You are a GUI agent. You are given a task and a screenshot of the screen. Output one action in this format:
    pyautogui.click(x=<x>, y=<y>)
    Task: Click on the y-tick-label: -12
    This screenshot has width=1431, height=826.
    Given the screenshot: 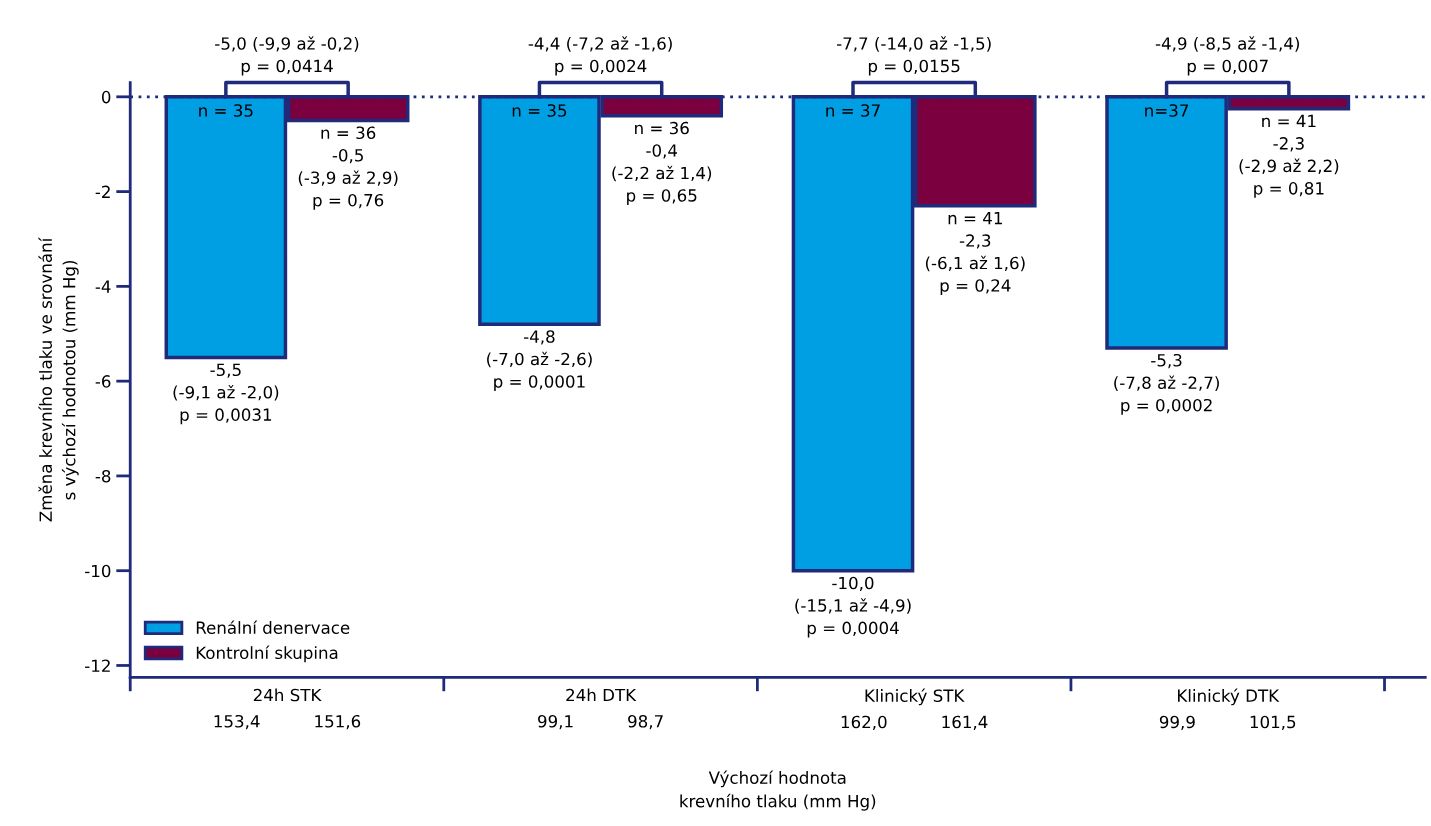 What is the action you would take?
    pyautogui.click(x=97, y=665)
    